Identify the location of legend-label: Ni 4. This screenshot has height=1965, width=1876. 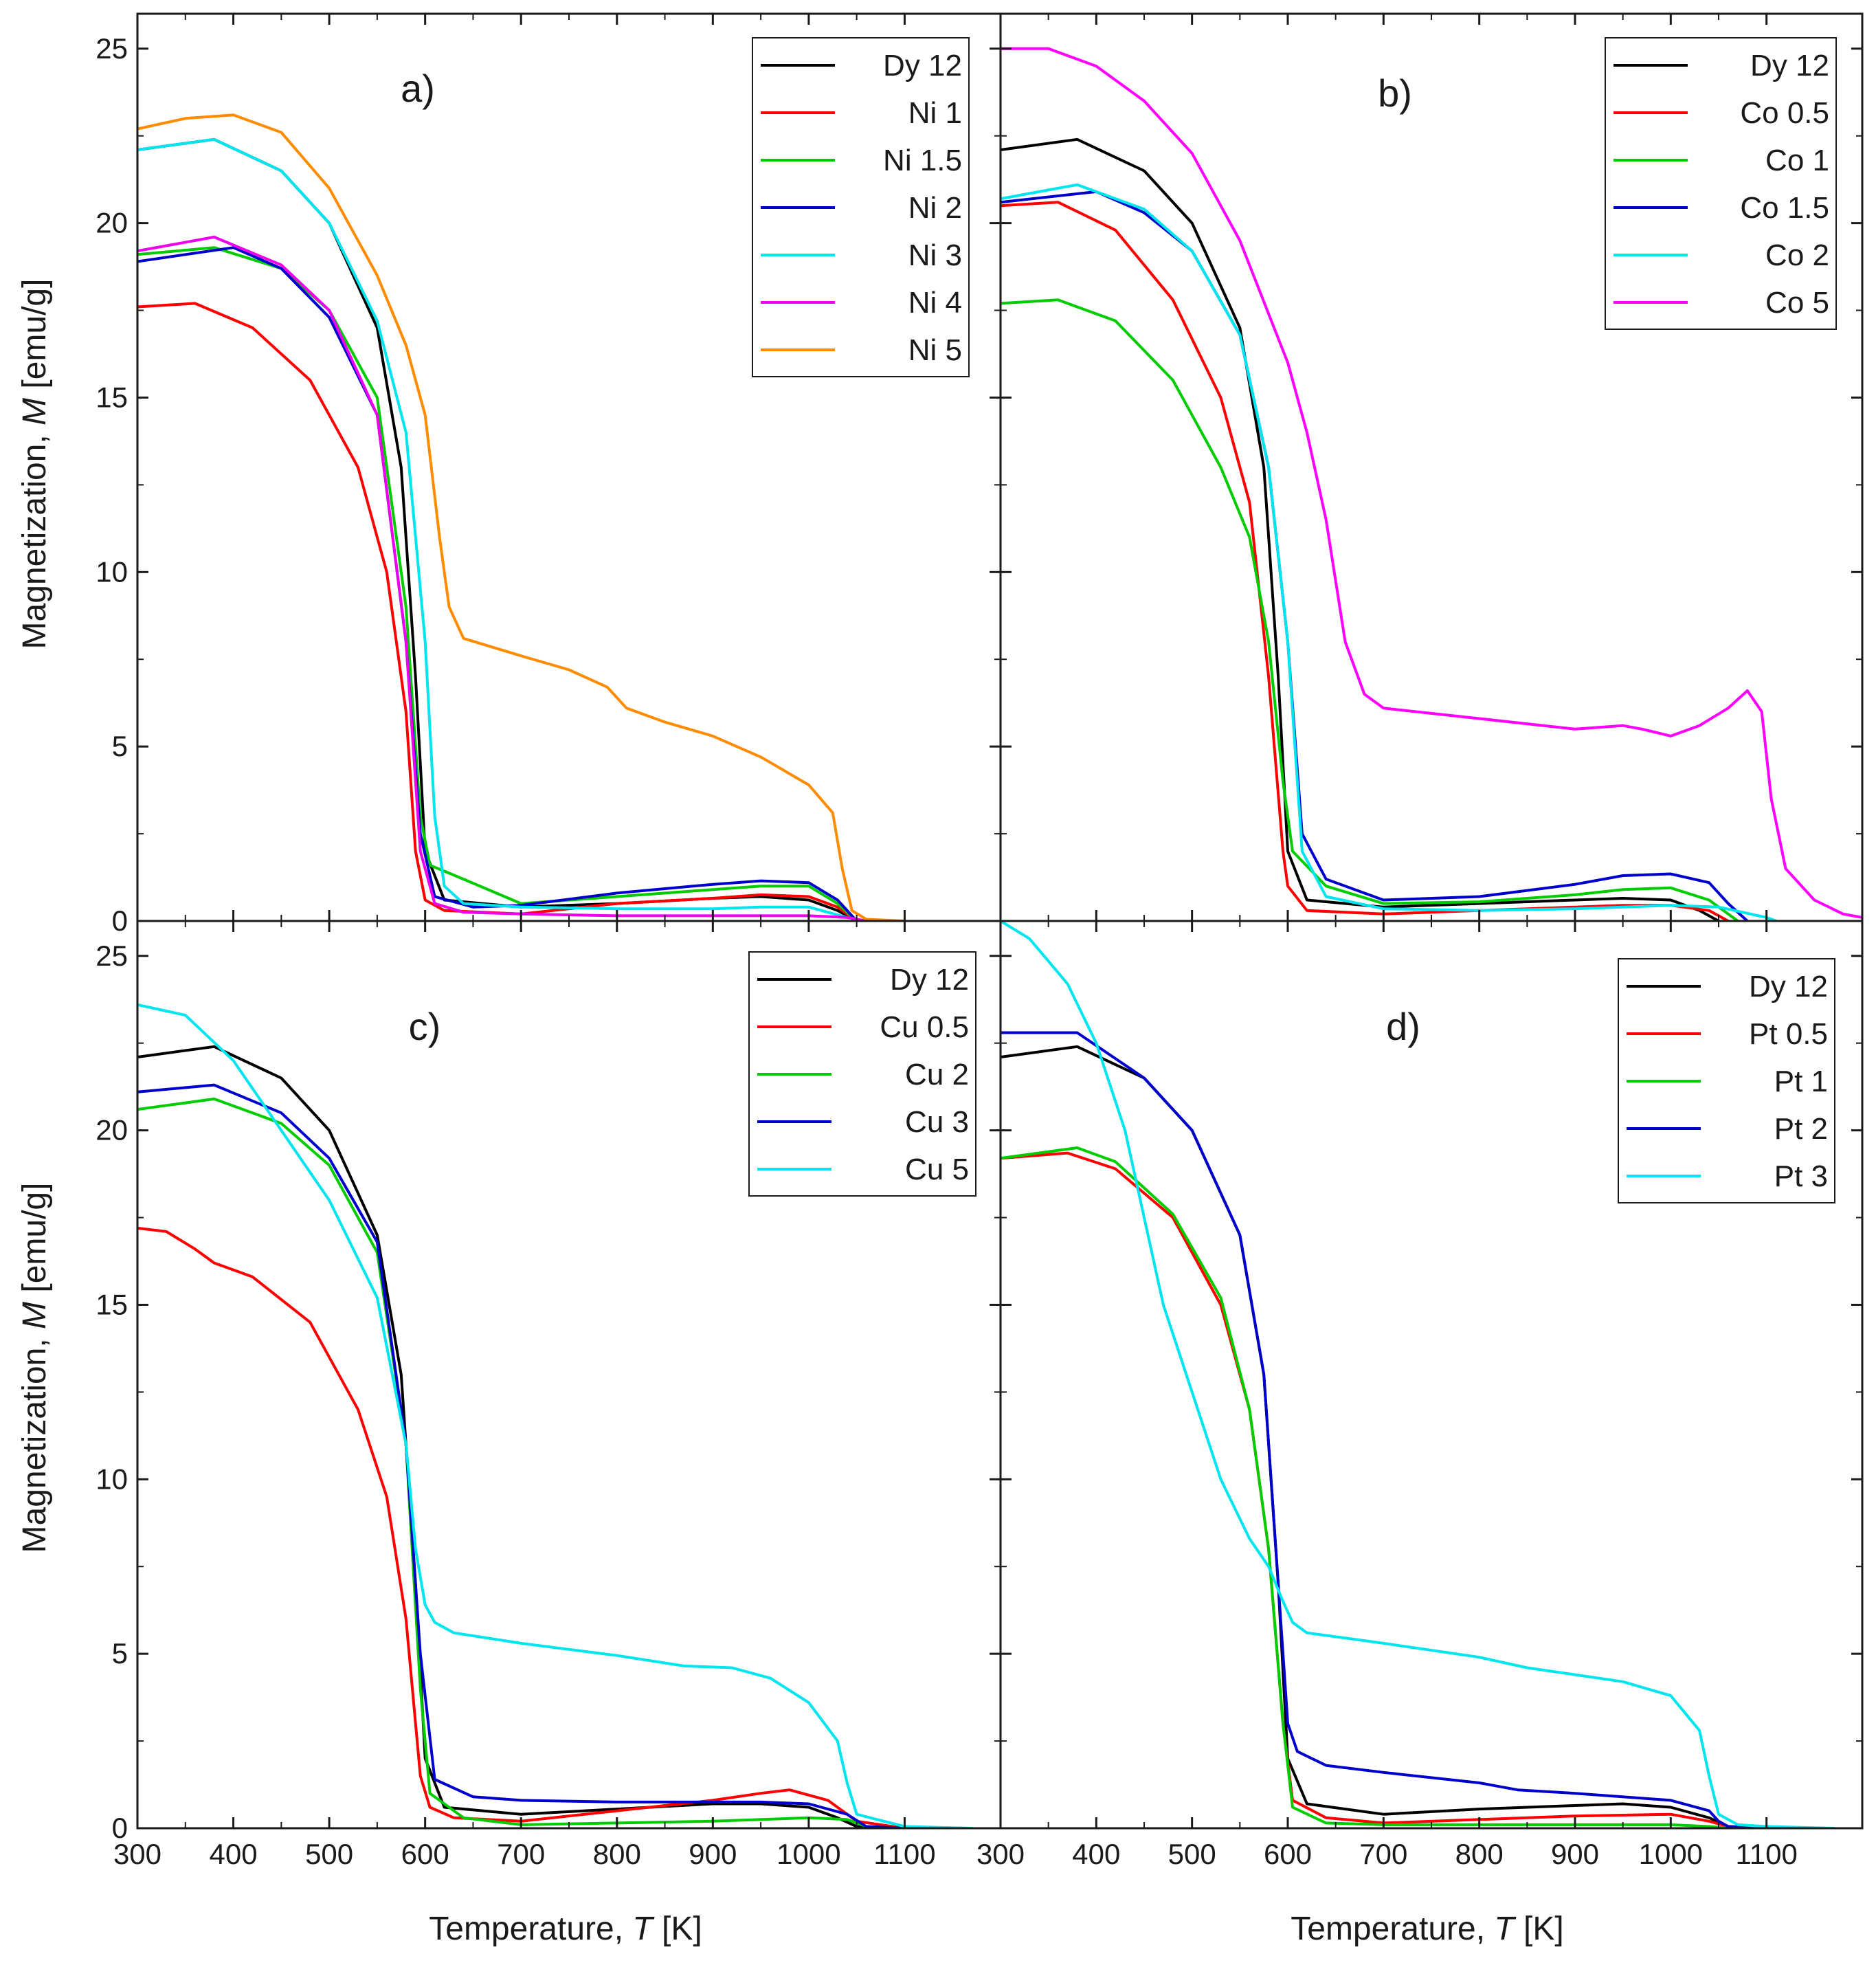
(935, 303).